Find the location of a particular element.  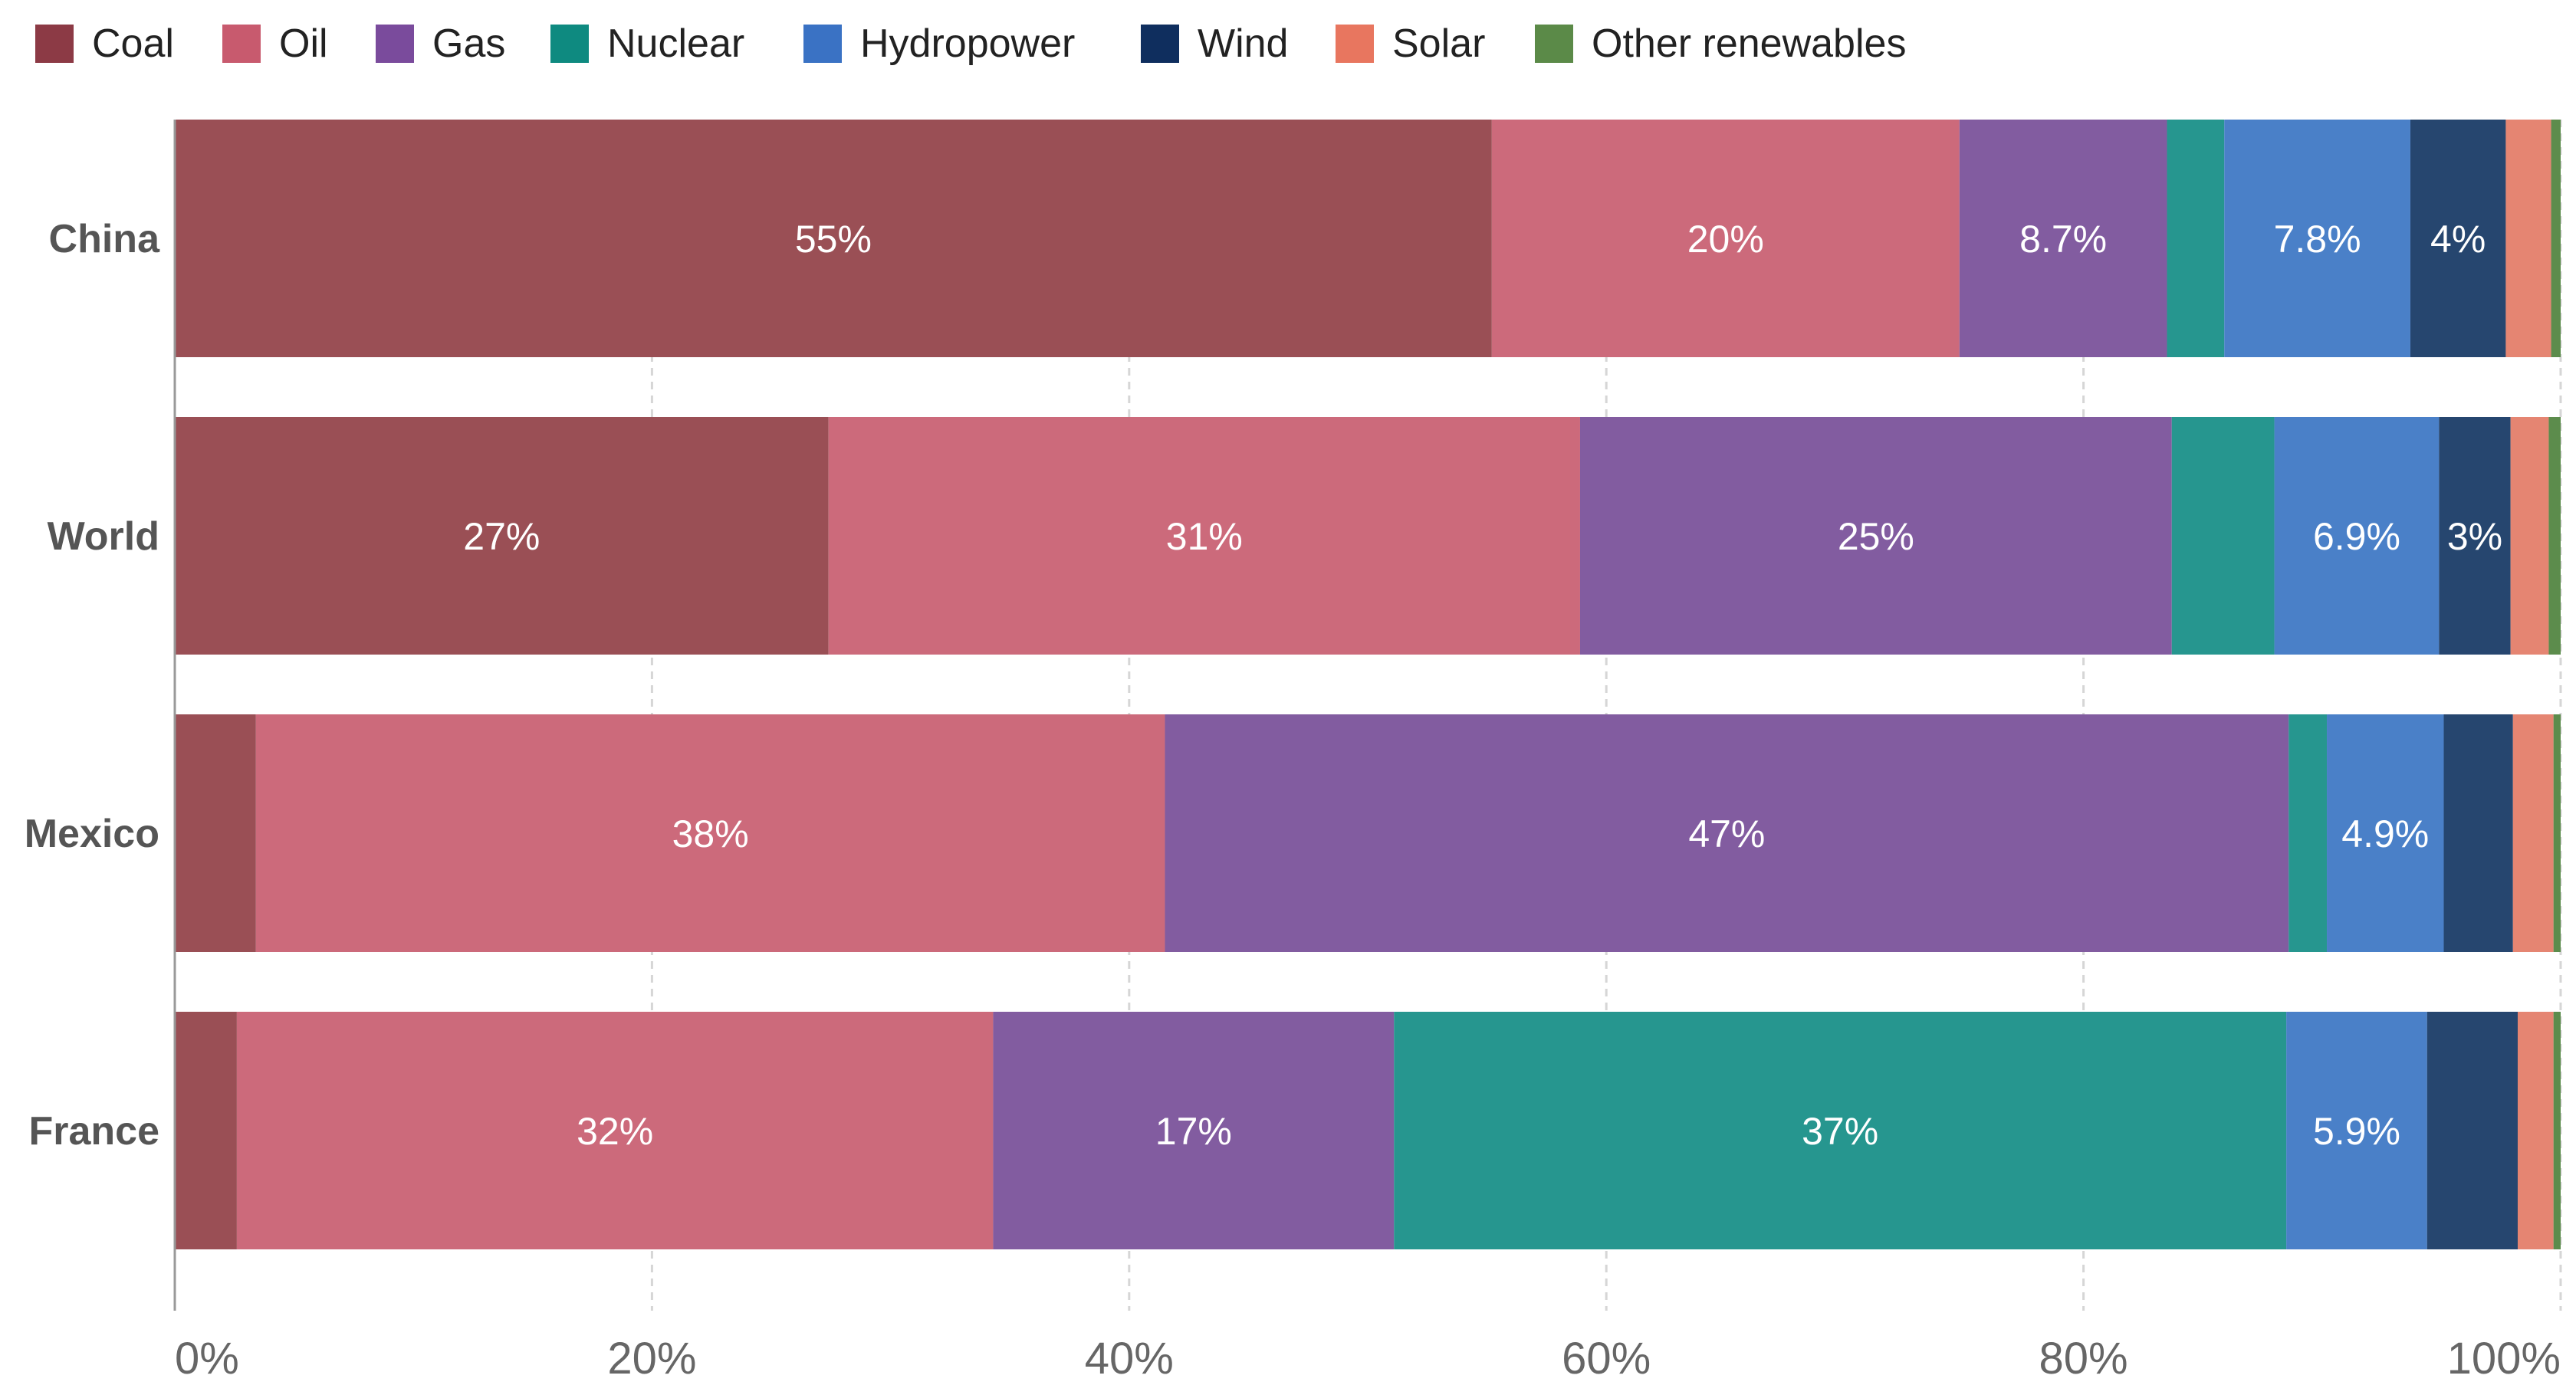

legend-label-wind: Wind is located at coordinates (1243, 44).